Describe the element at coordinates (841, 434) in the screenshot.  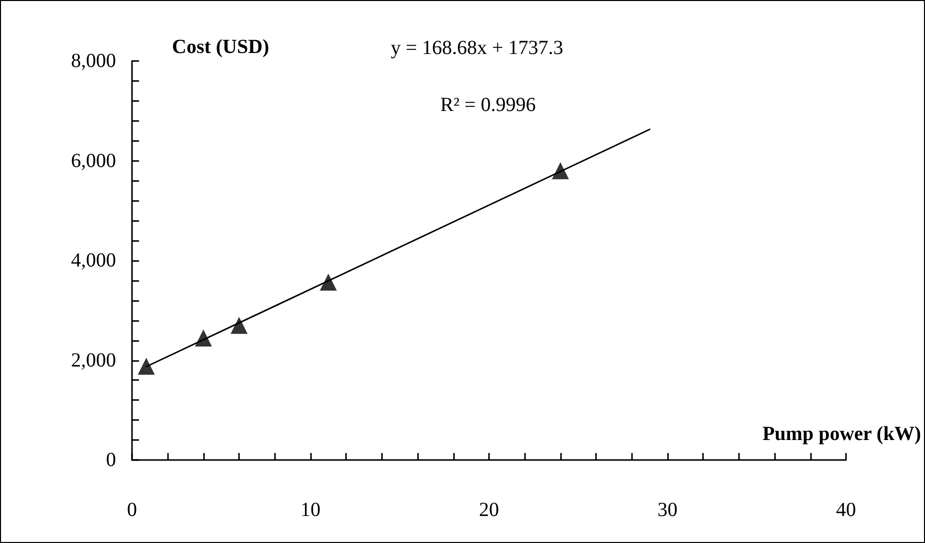
I see `x-axis-title: Pump power (kW)` at that location.